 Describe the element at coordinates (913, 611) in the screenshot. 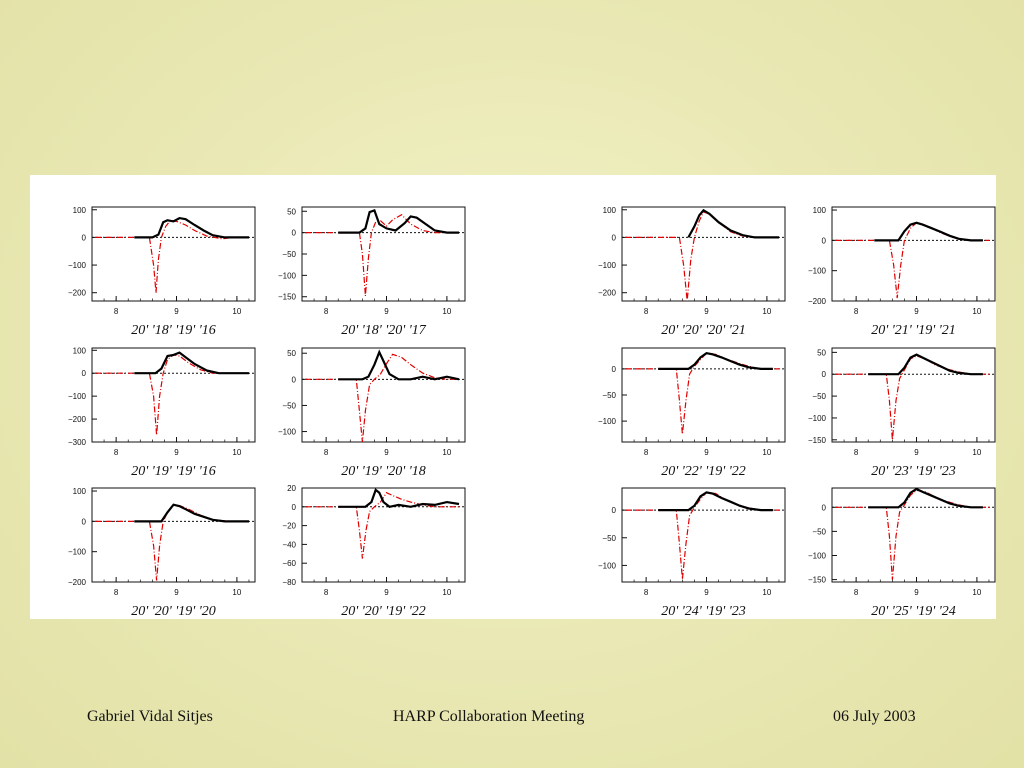

I see `panel-label: 20' '25' '19' '24` at that location.